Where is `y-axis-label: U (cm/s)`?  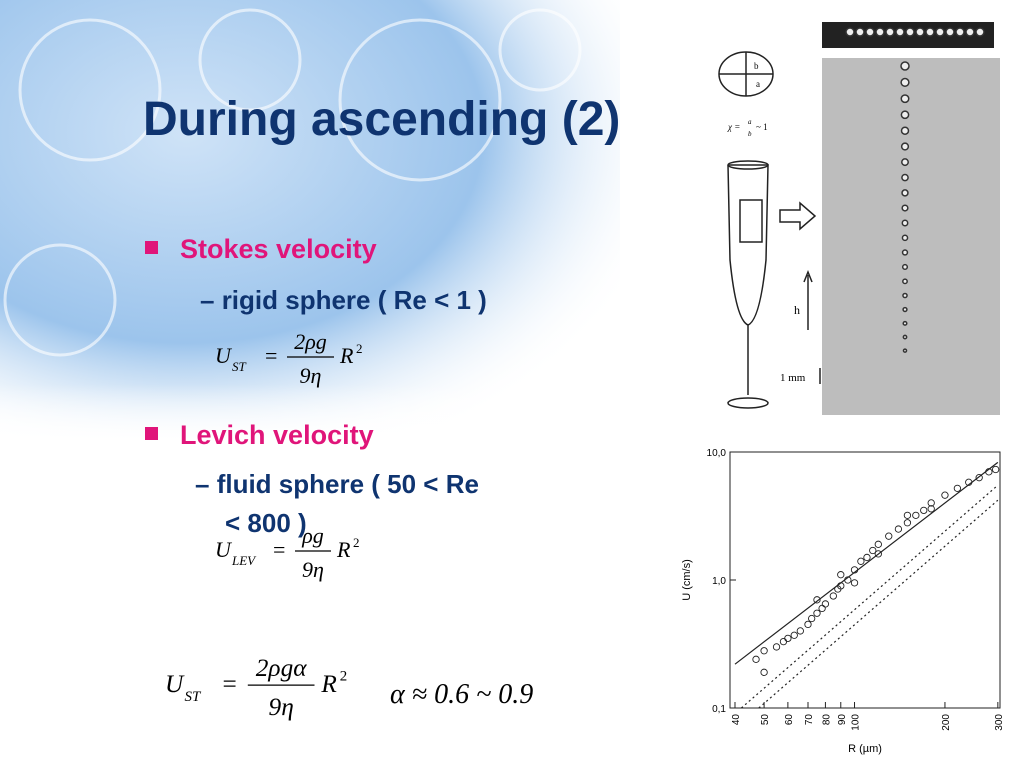
y-axis-label: U (cm/s) is located at coordinates (687, 580).